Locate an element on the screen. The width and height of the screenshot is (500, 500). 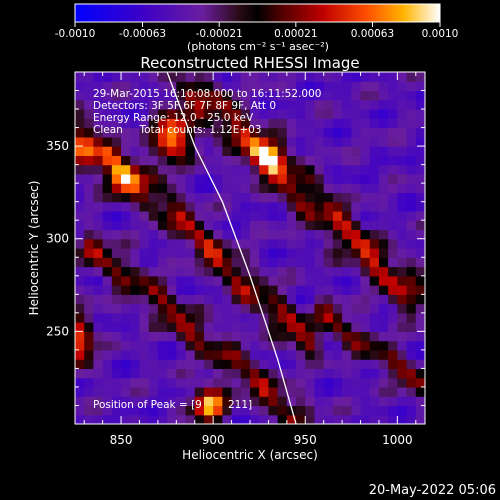
colorbar is located at coordinates (257, 13).